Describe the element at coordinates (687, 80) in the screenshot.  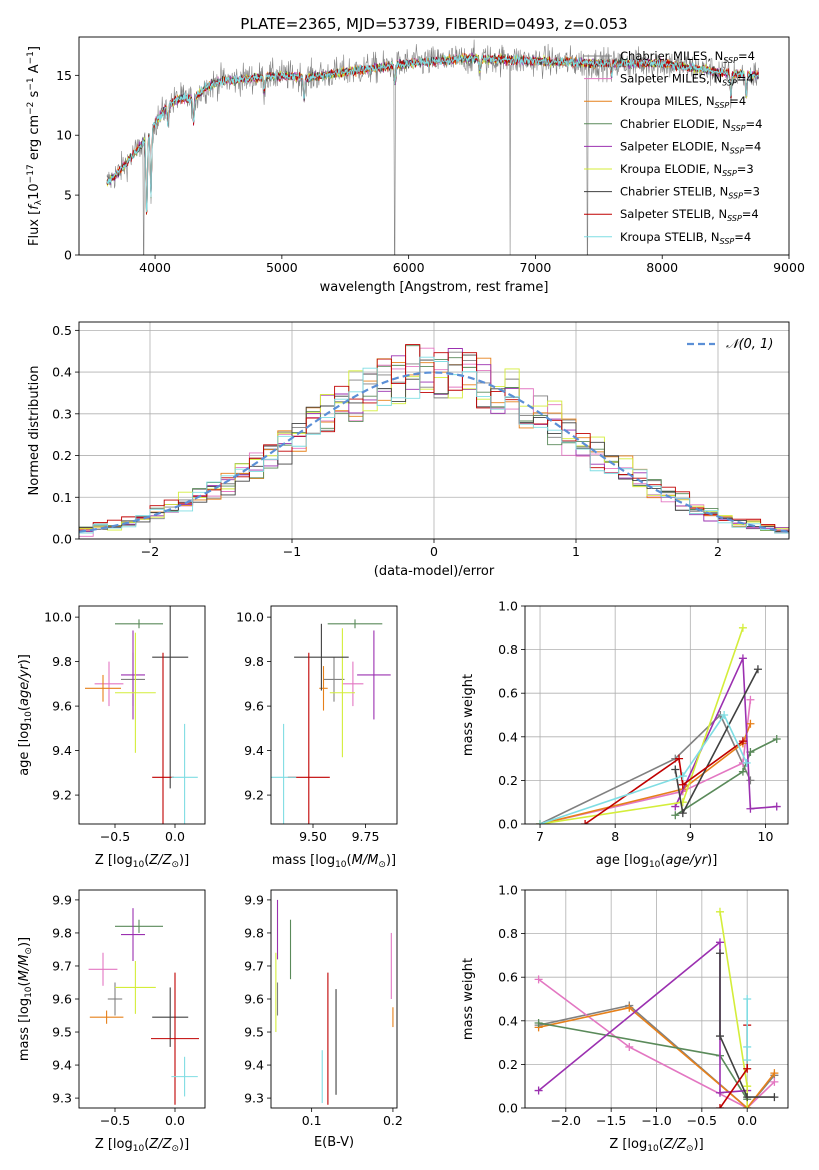
I see `legend-label-1: Salpeter MILES, NSSP=4` at that location.